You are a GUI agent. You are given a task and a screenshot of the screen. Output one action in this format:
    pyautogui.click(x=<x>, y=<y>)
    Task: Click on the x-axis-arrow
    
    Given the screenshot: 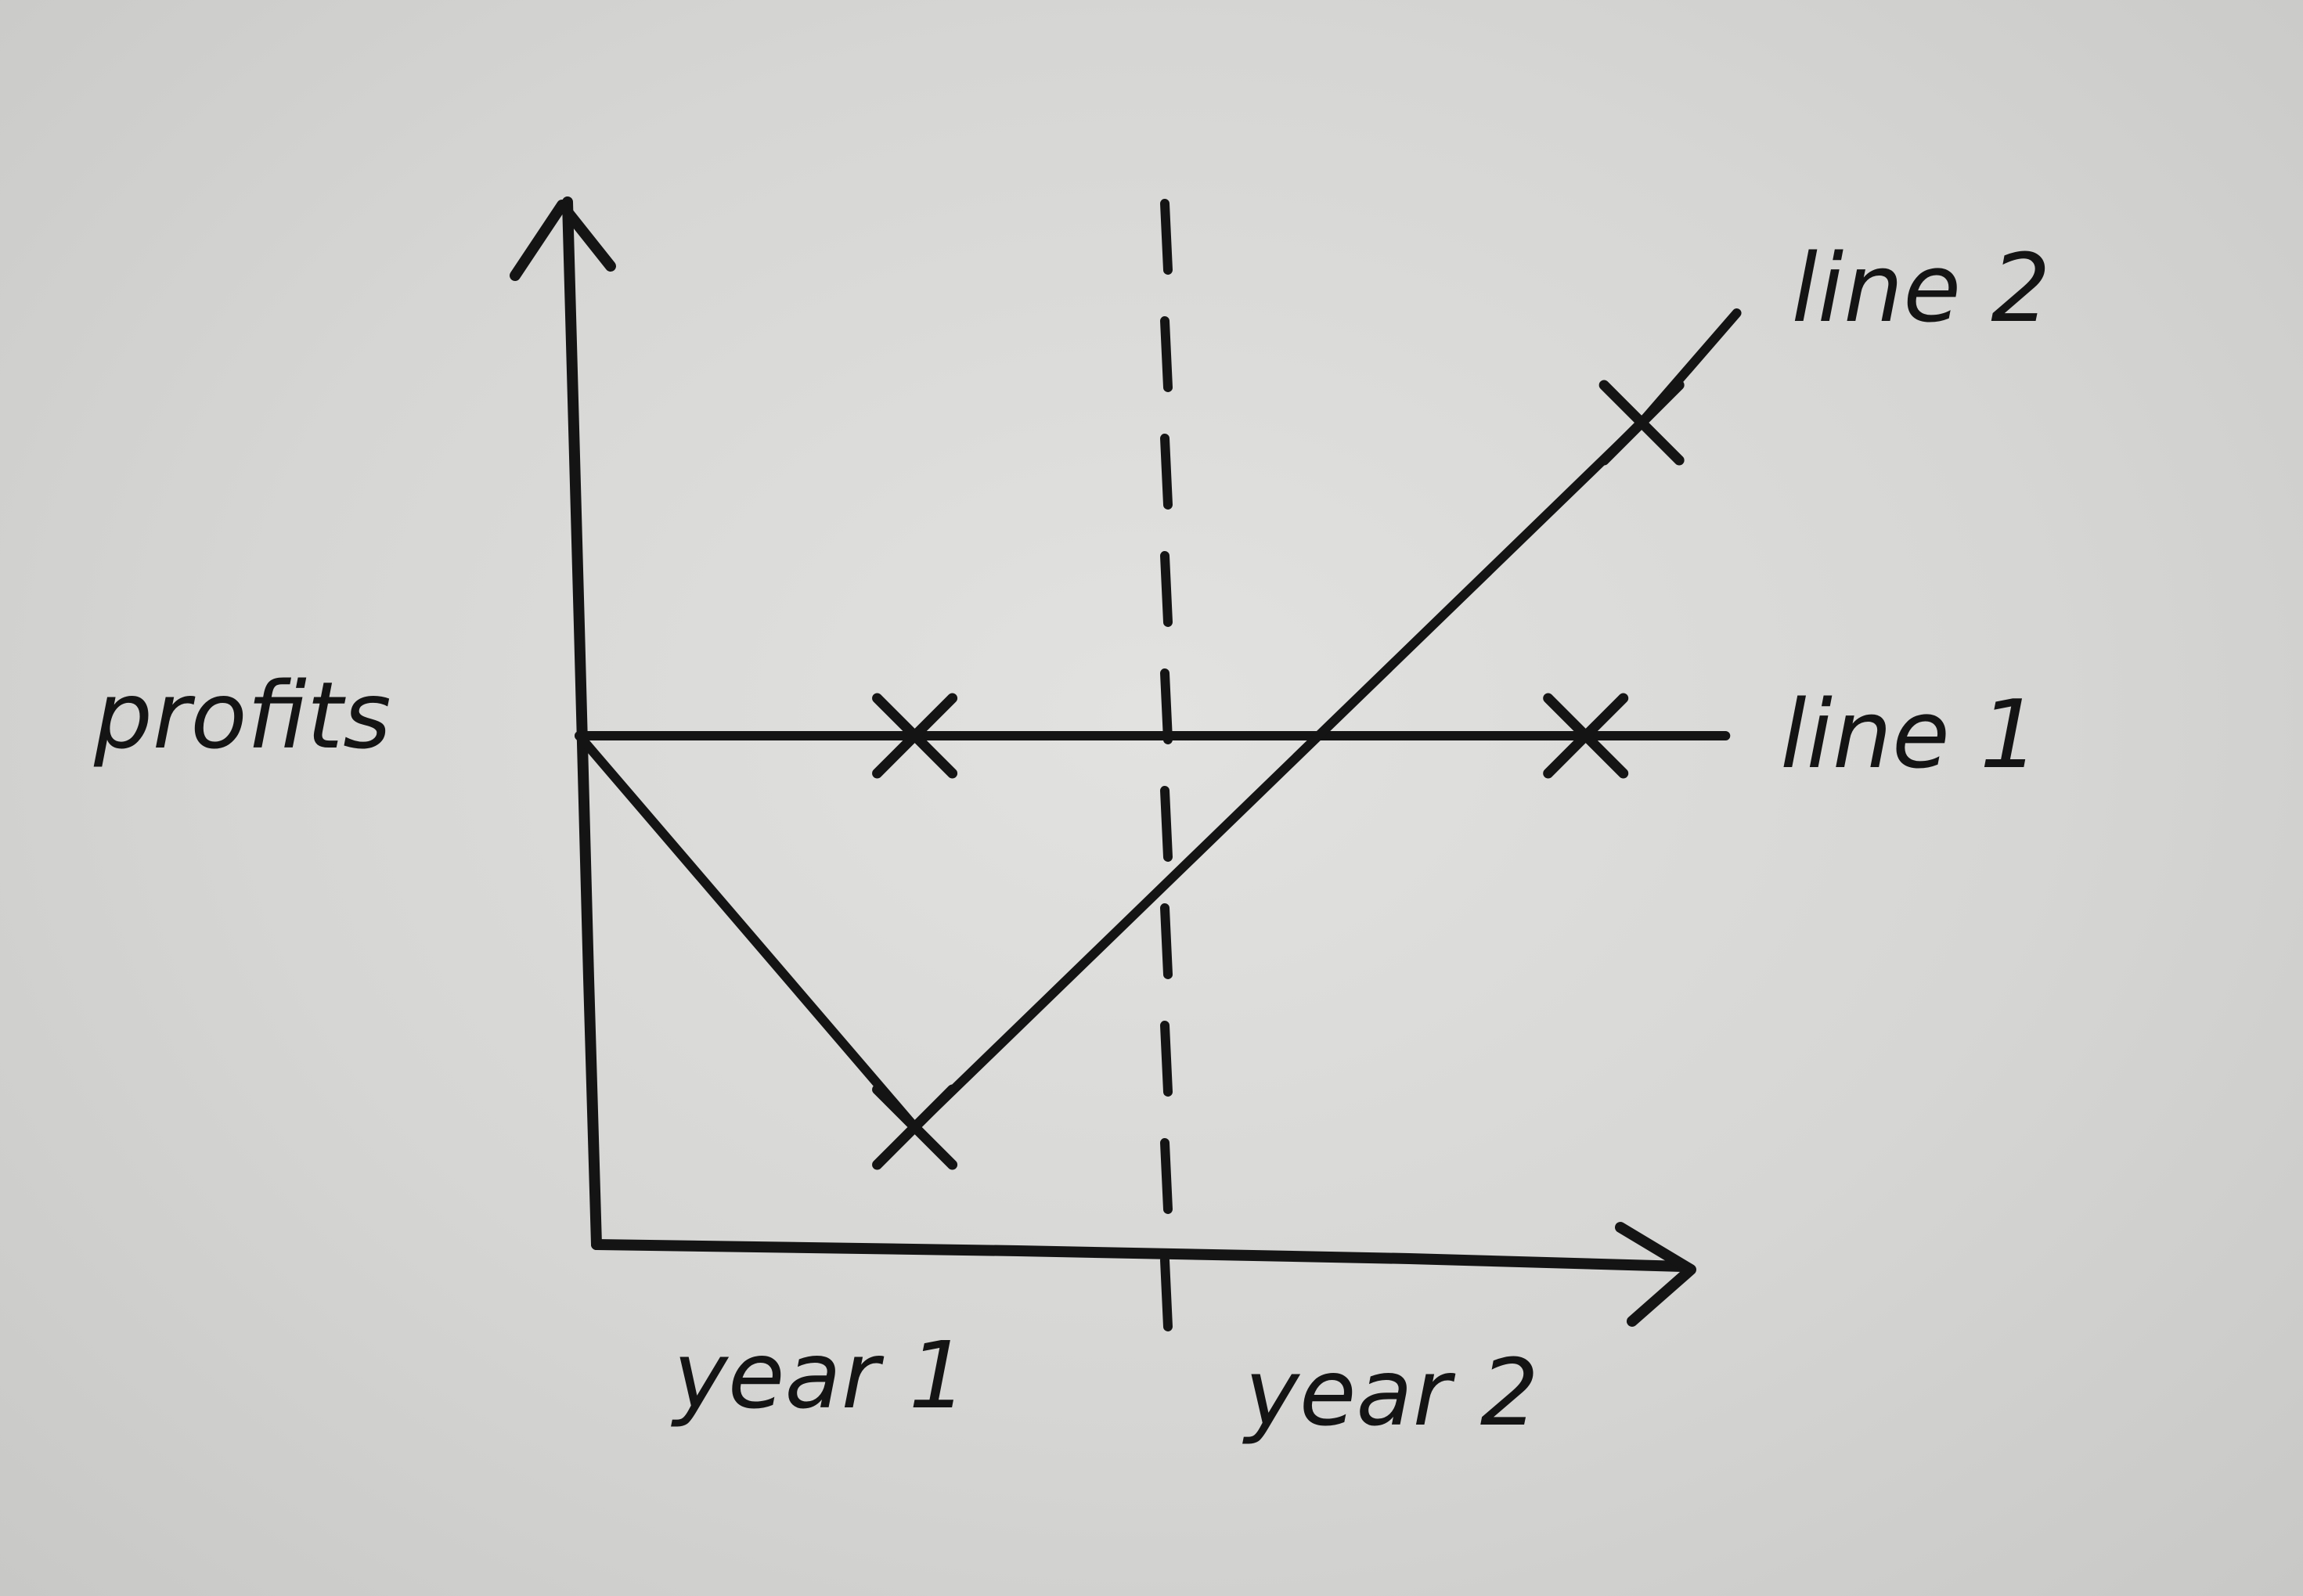 What is the action you would take?
    pyautogui.click(x=1655, y=1274)
    